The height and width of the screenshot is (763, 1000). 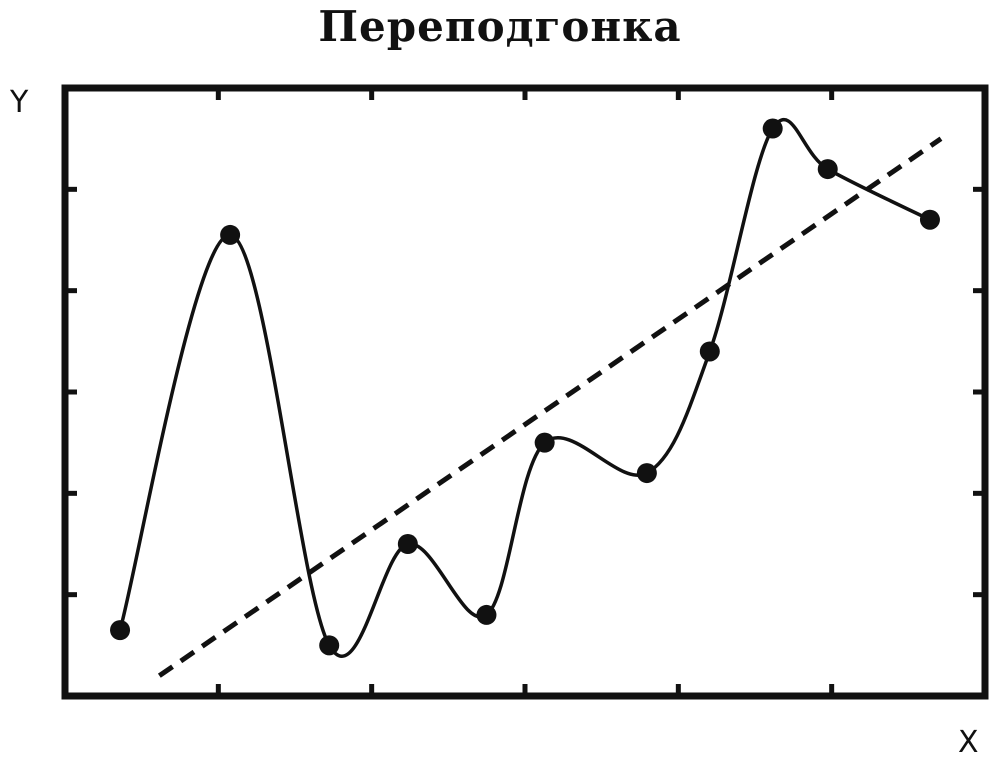 What do you see at coordinates (968, 742) in the screenshot?
I see `x-axis-label: X` at bounding box center [968, 742].